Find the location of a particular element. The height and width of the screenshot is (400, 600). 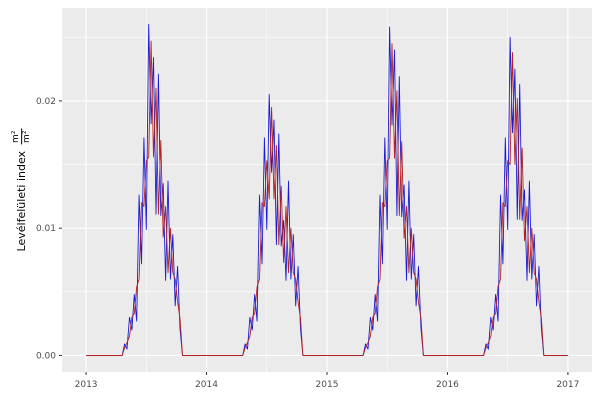

y-axis-label-area: Levélfelületi index m² m² is located at coordinates (22, 190).